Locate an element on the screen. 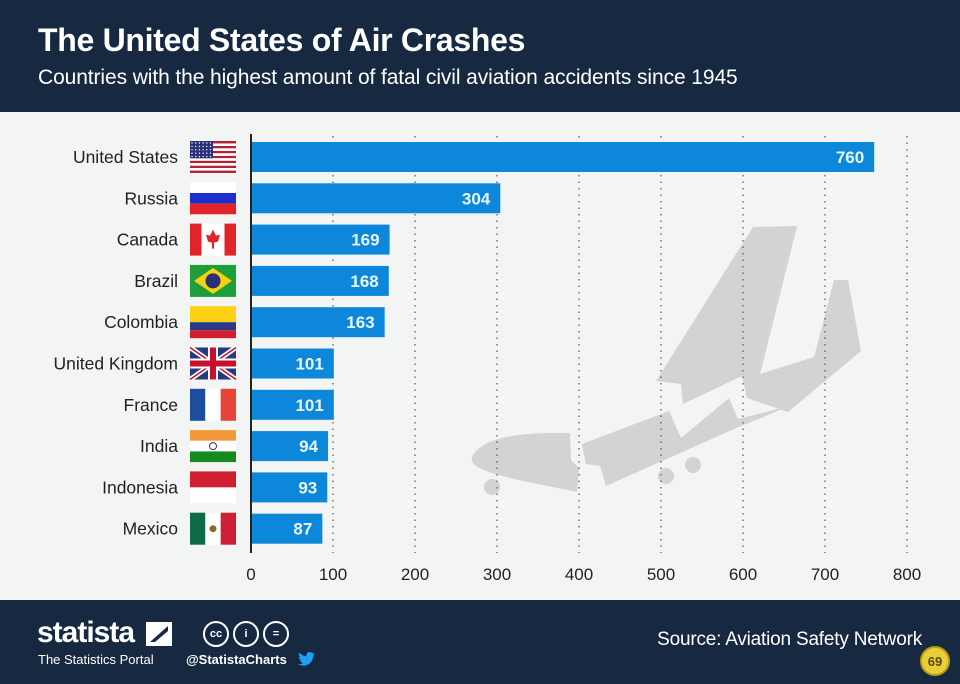 The image size is (960, 684). creative-commons-icon: cc is located at coordinates (216, 634).